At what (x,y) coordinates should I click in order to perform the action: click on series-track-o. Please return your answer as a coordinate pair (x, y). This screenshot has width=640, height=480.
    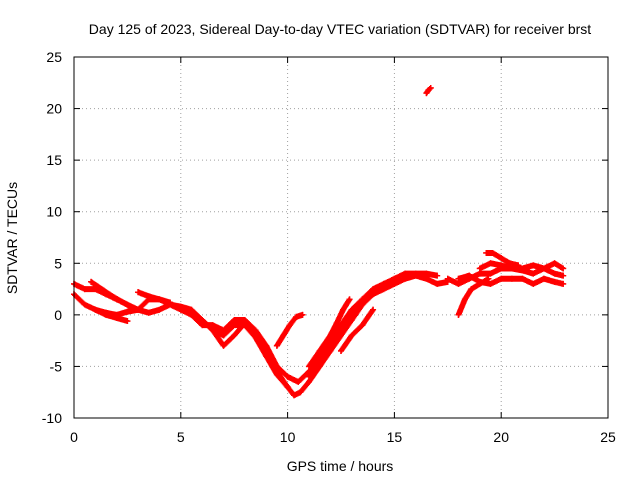
    Looking at the image, I should click on (502, 259).